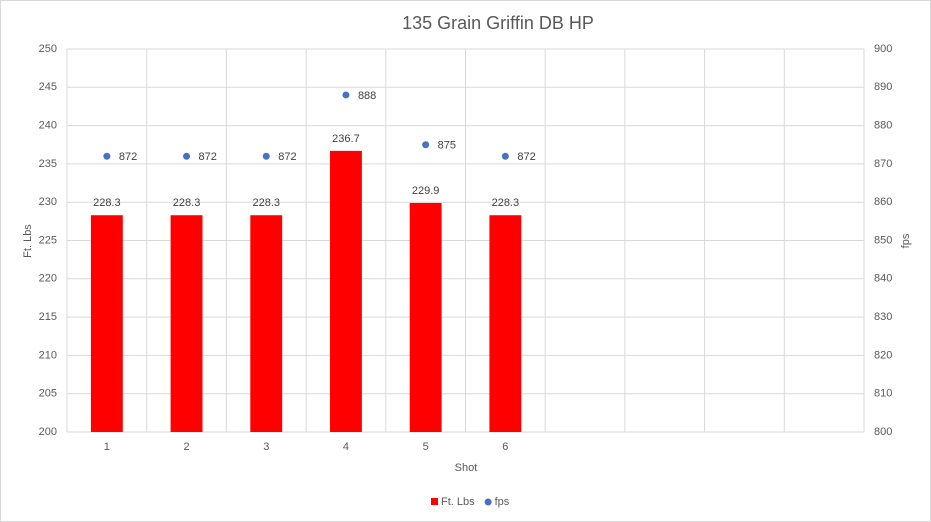 The image size is (931, 522). I want to click on y-tick-label: 210, so click(48, 355).